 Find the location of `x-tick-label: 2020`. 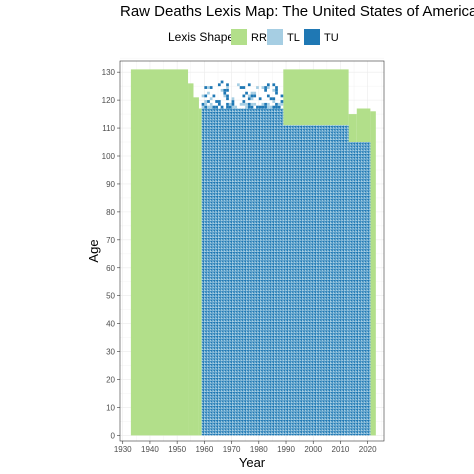

x-tick-label: 2020 is located at coordinates (368, 449).